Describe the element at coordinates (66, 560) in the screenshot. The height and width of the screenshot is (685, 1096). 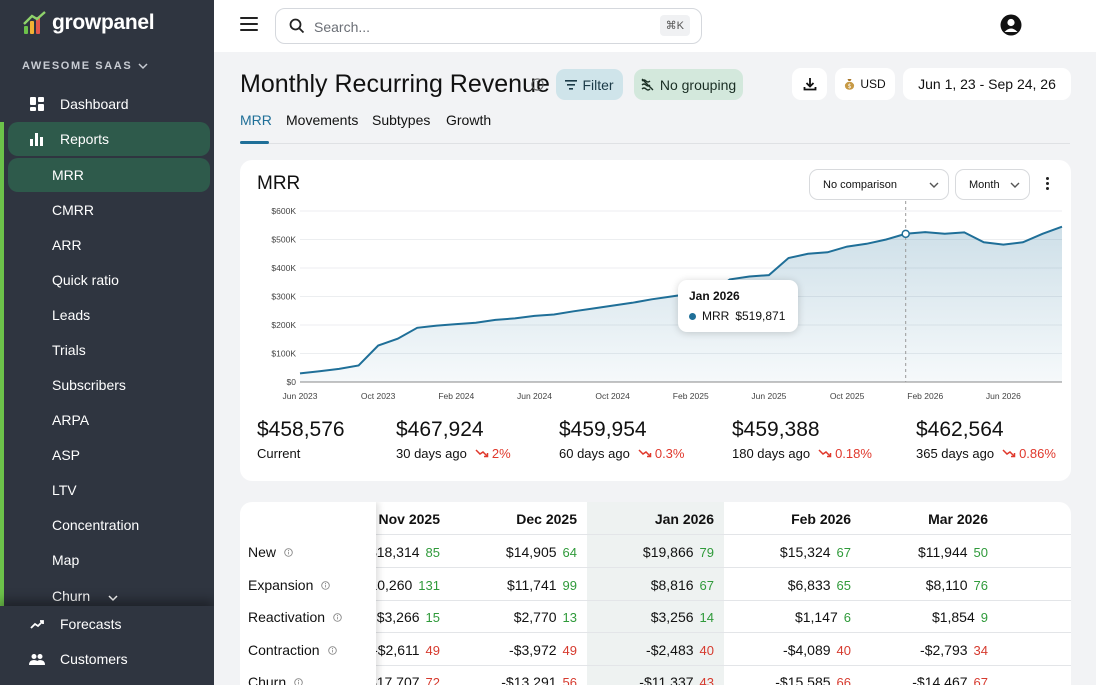
I see `sidebar-item-label: Map` at that location.